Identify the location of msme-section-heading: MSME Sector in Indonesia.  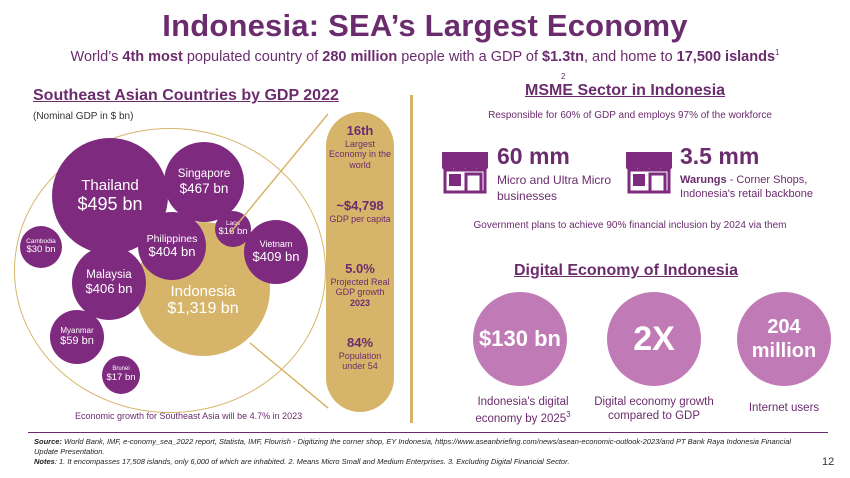
(625, 90).